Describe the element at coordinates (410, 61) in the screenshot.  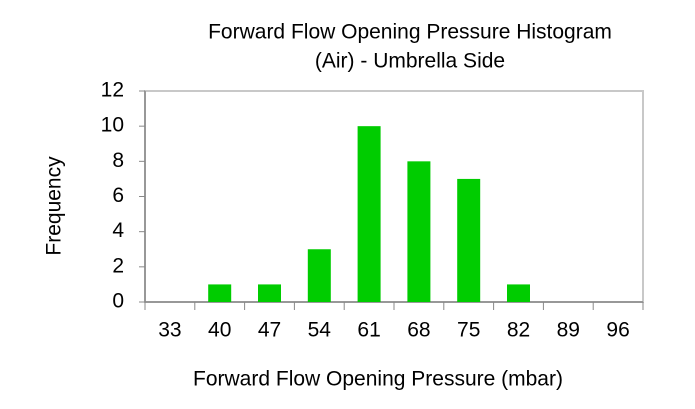
I see `chart-title-line: (Air) - Umbrella Side` at that location.